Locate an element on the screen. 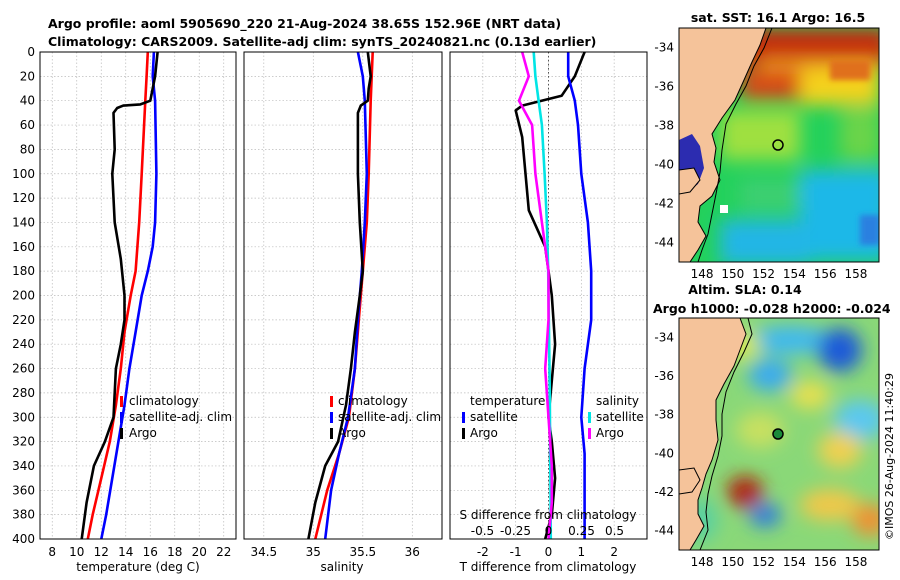 This screenshot has width=900, height=580. sla-map-title: Altim. SLA: 0.14 is located at coordinates (745, 289).